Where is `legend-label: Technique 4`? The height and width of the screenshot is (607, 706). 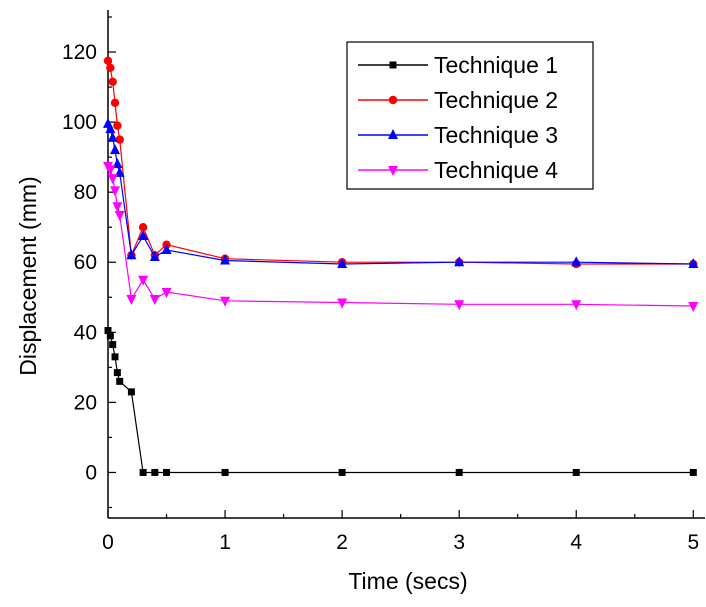
legend-label: Technique 4 is located at coordinates (496, 170).